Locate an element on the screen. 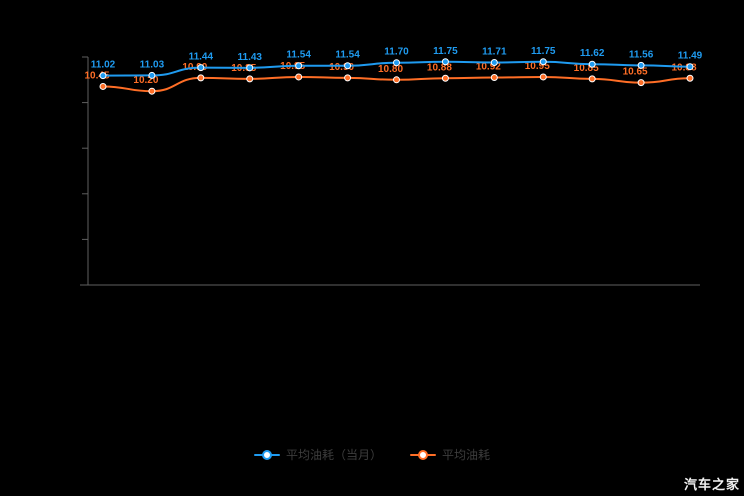  chart-legend: 平均油耗（当月） 平均油耗 is located at coordinates (372, 455).